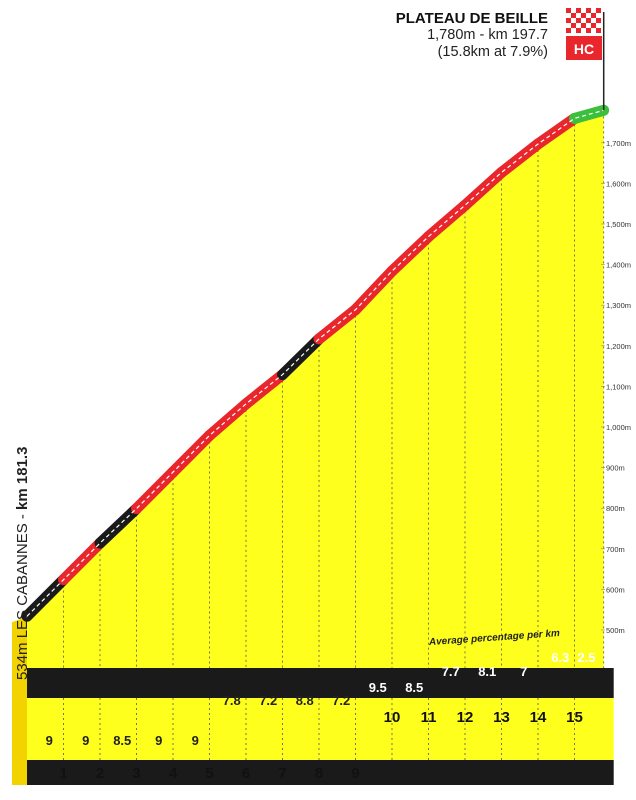 Image resolution: width=636 pixels, height=800 pixels. Describe the element at coordinates (63, 773) in the screenshot. I see `km-marker: 1` at that location.